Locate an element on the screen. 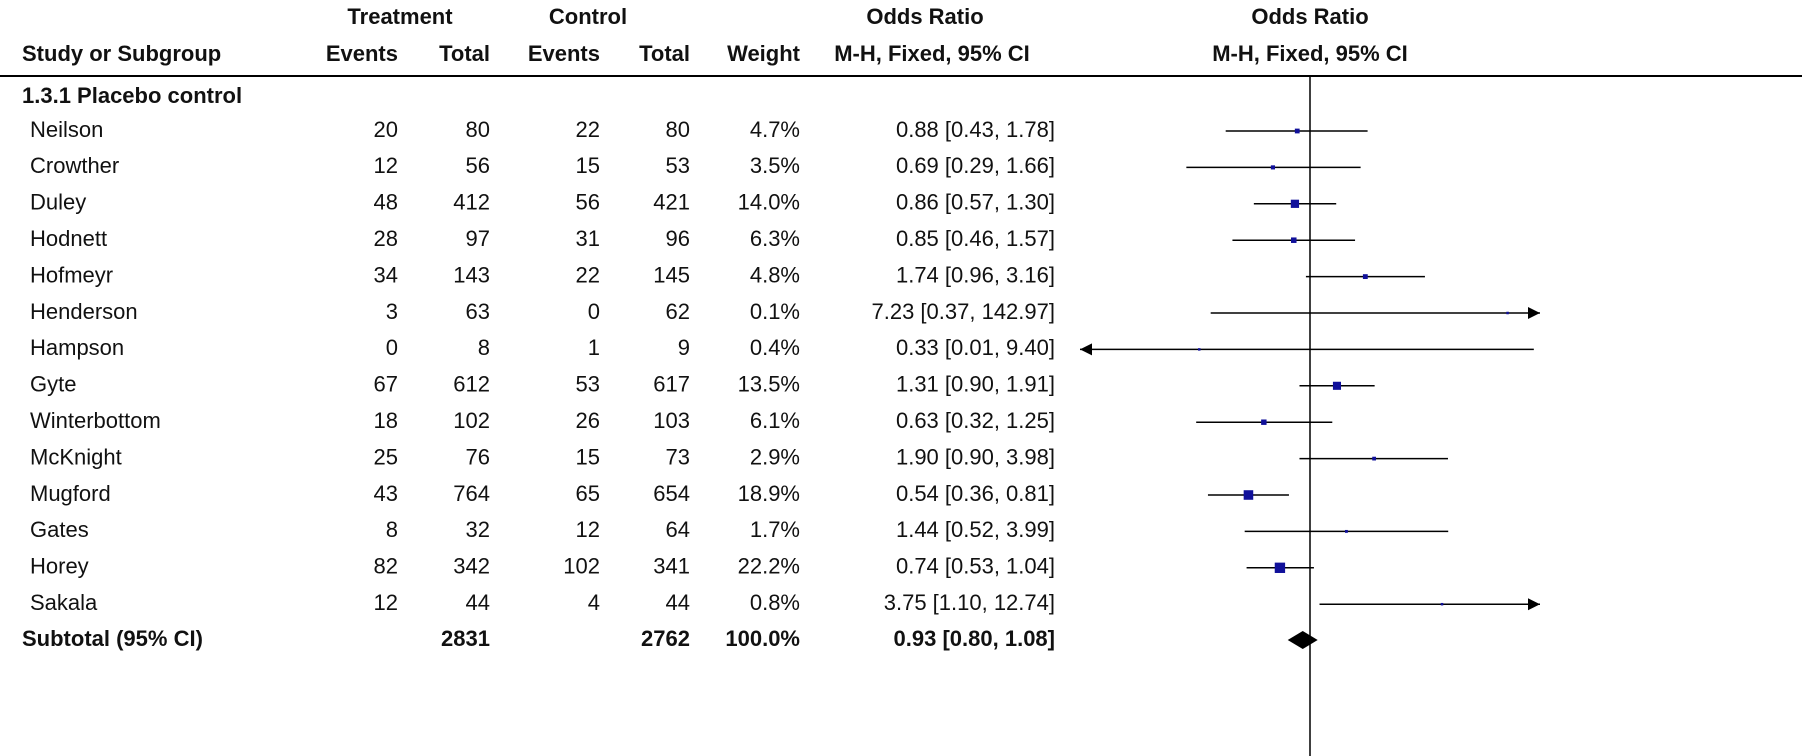  cell: 73 is located at coordinates (678, 456).